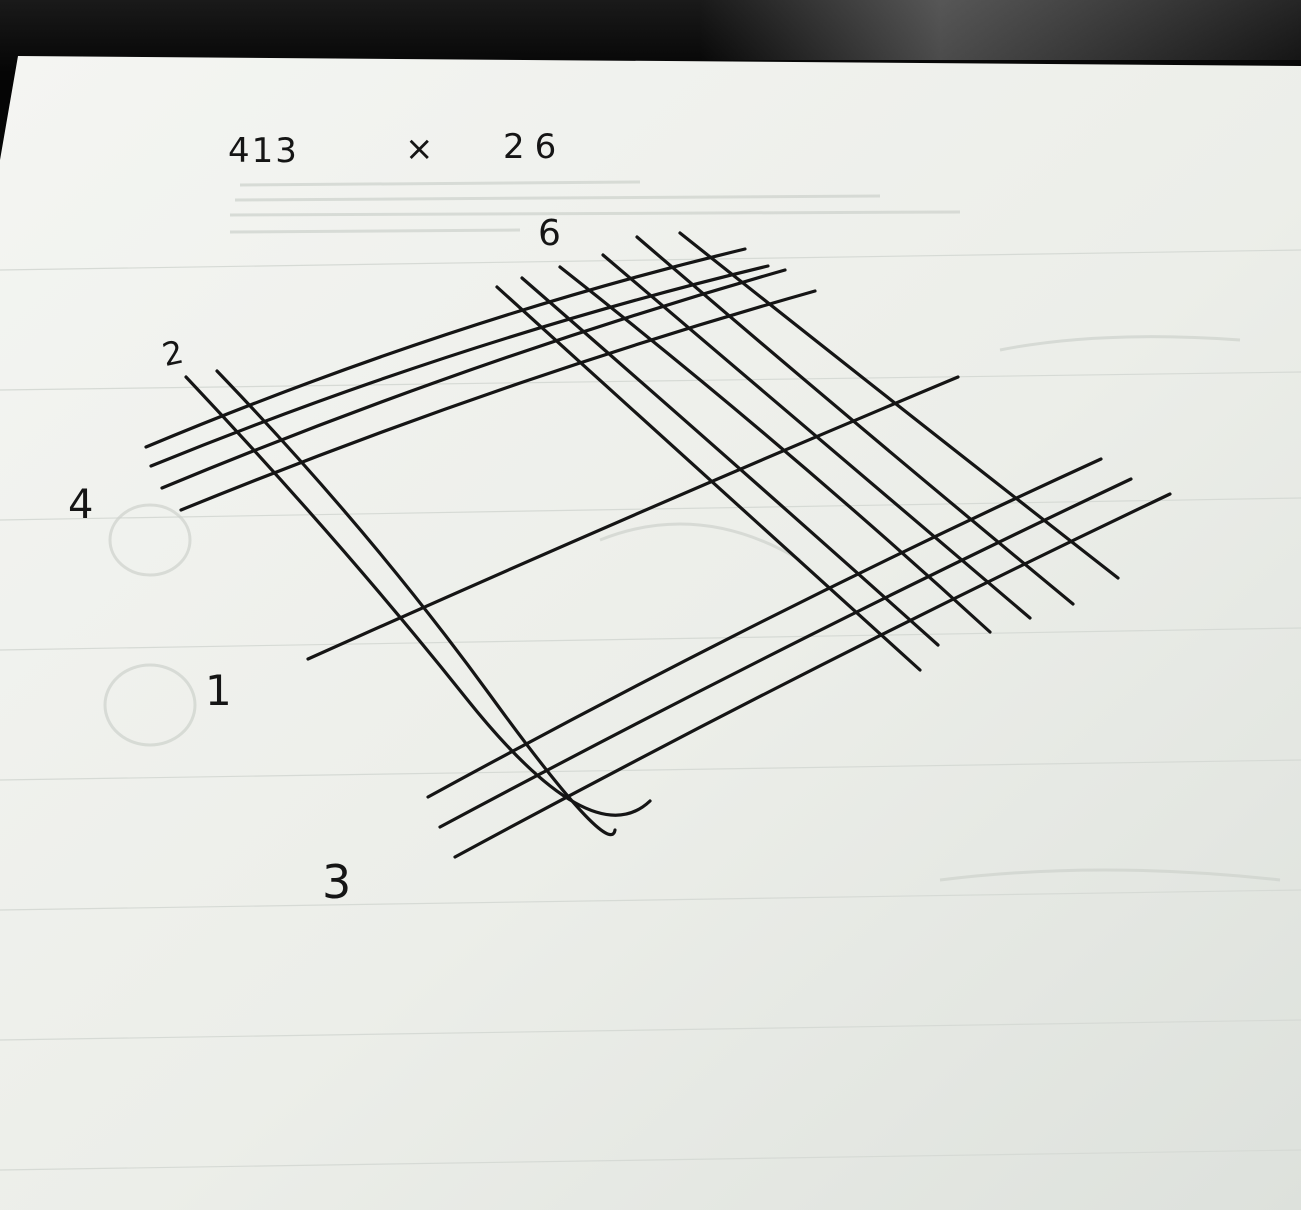 The height and width of the screenshot is (1210, 1301). I want to click on stroke-group2-line2, so click(416, 603).